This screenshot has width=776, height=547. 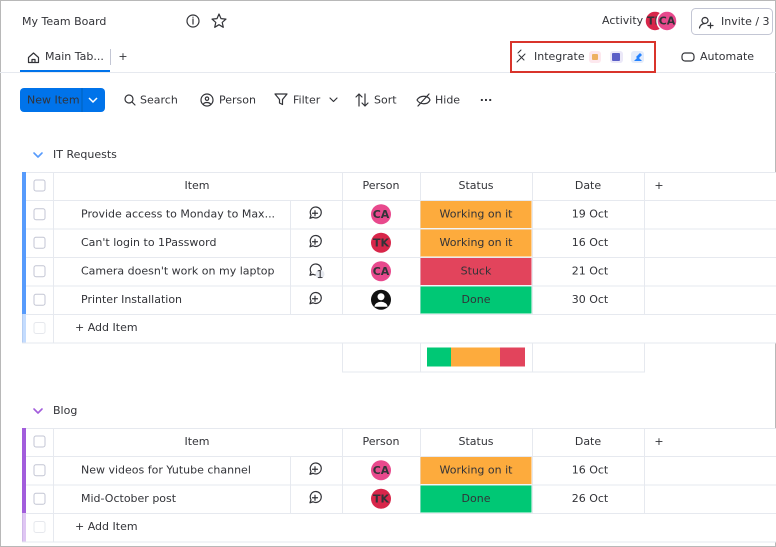 I want to click on hide-button: Hide, so click(x=447, y=100).